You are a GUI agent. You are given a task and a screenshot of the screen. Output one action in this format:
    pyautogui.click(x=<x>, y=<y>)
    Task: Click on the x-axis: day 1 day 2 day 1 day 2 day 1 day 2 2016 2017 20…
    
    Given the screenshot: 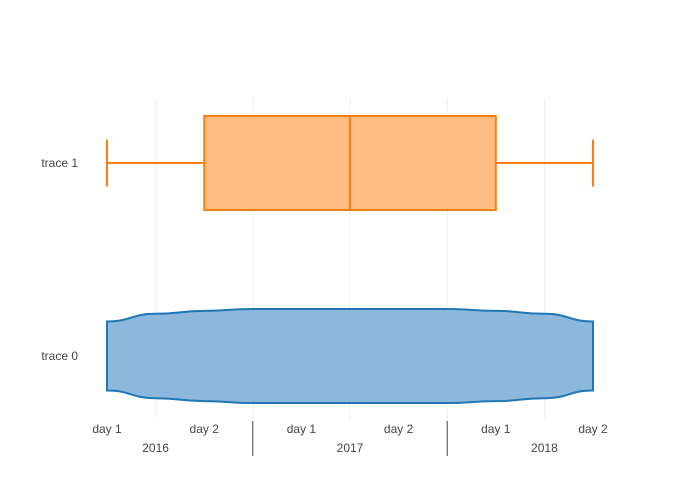 What is the action you would take?
    pyautogui.click(x=350, y=438)
    